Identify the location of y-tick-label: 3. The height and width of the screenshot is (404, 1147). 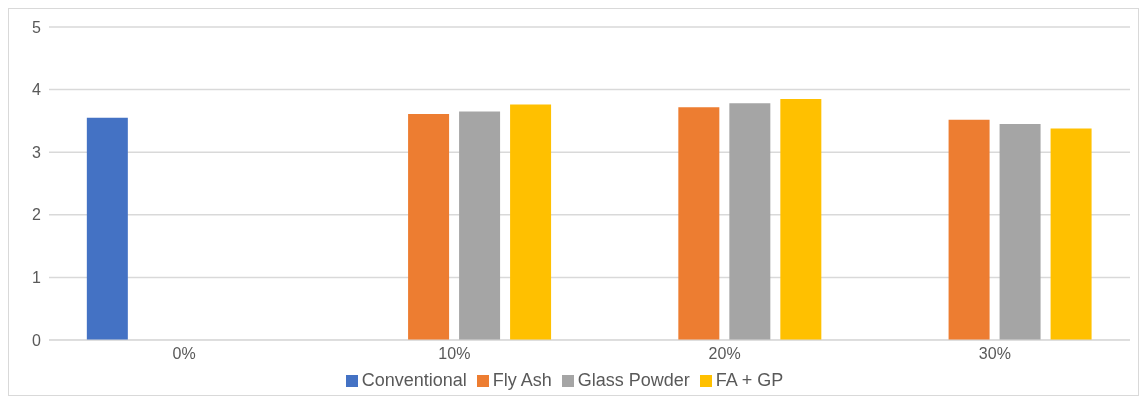
(37, 152).